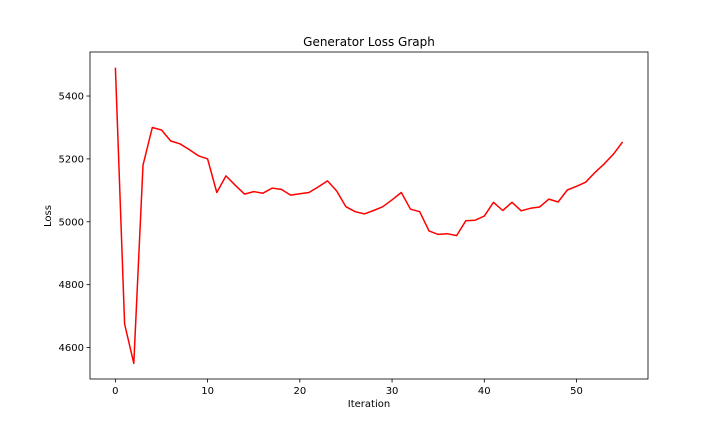  I want to click on x-tick-label: 10, so click(207, 391).